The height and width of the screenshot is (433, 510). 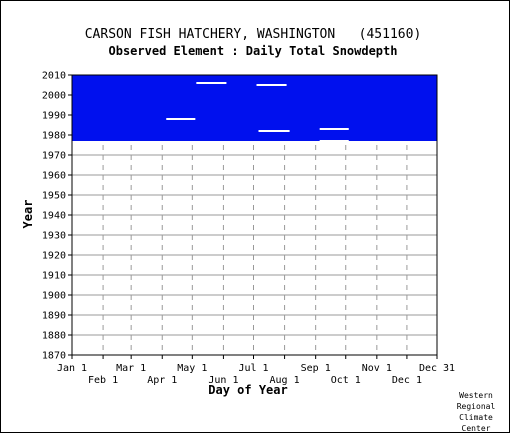 What do you see at coordinates (476, 406) in the screenshot?
I see `credit-line-2: Regional` at bounding box center [476, 406].